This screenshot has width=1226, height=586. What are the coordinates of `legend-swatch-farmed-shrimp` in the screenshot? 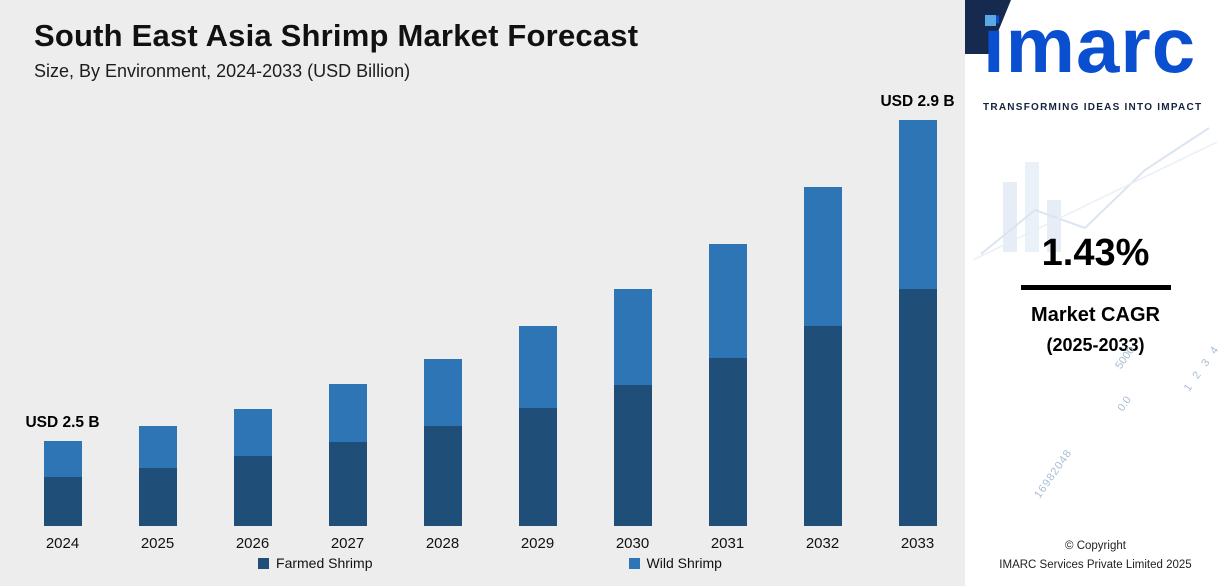 It's located at (264, 563).